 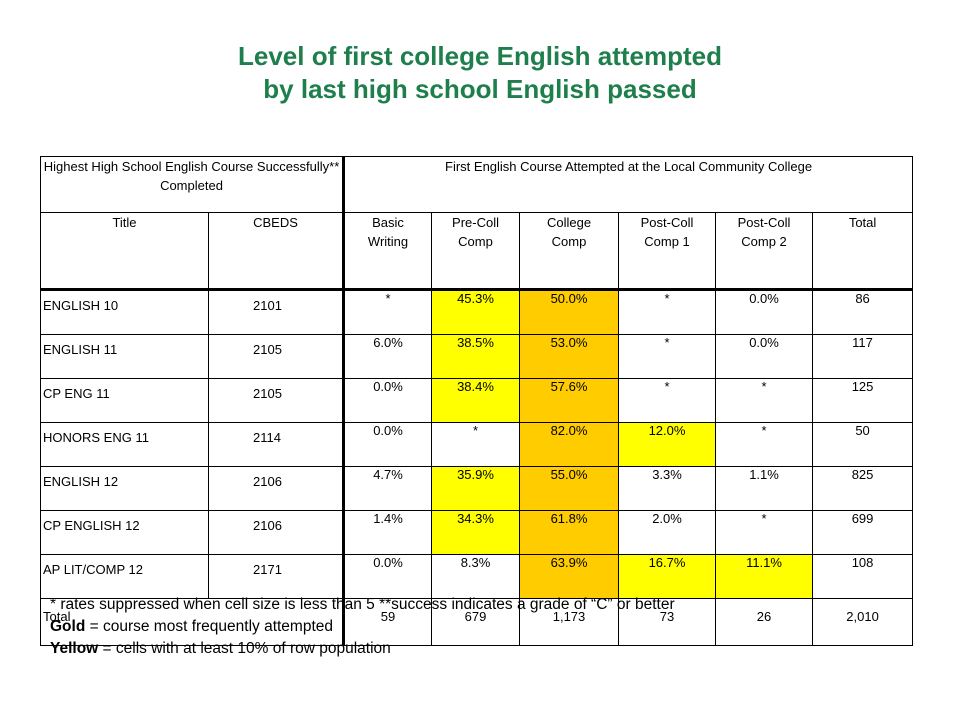 I want to click on row-title: ENGLISH 11, so click(x=124, y=356).